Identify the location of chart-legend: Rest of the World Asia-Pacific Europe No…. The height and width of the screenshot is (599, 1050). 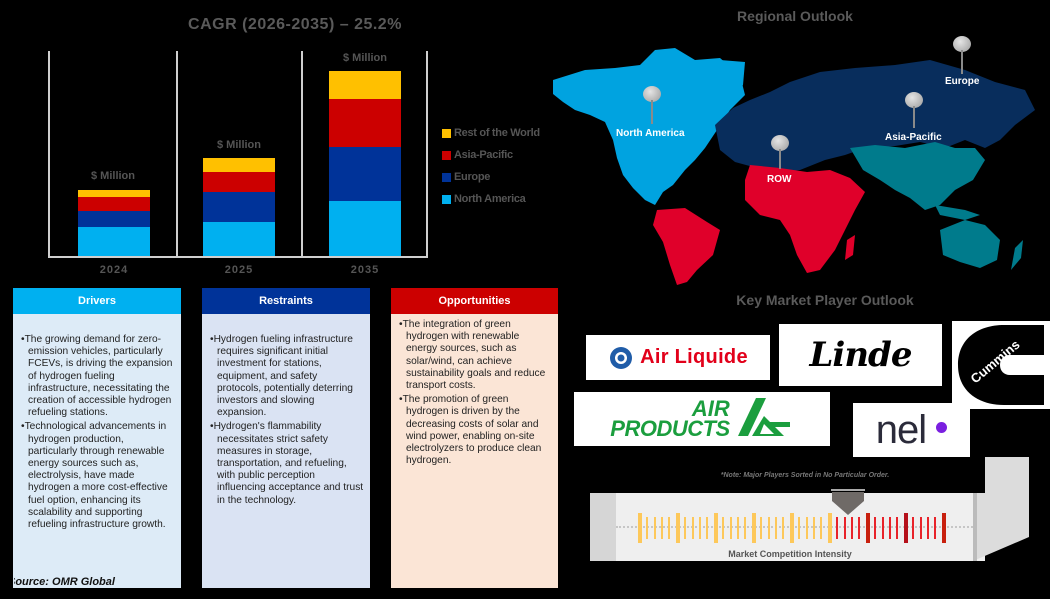
(491, 166).